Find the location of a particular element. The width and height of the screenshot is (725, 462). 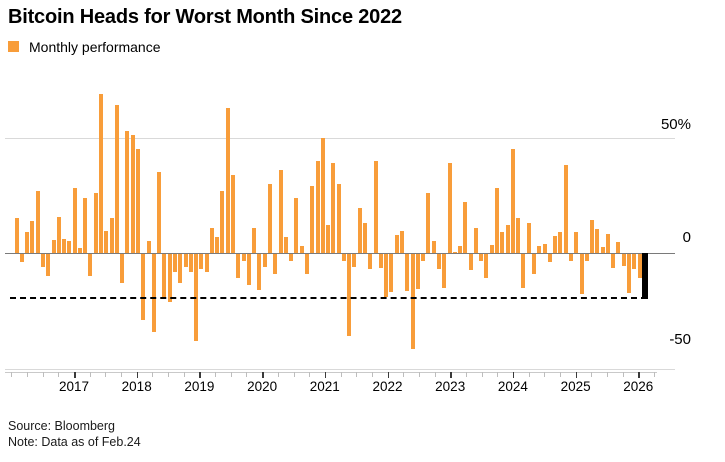

x-axis-year-label: 2018 is located at coordinates (136, 386).